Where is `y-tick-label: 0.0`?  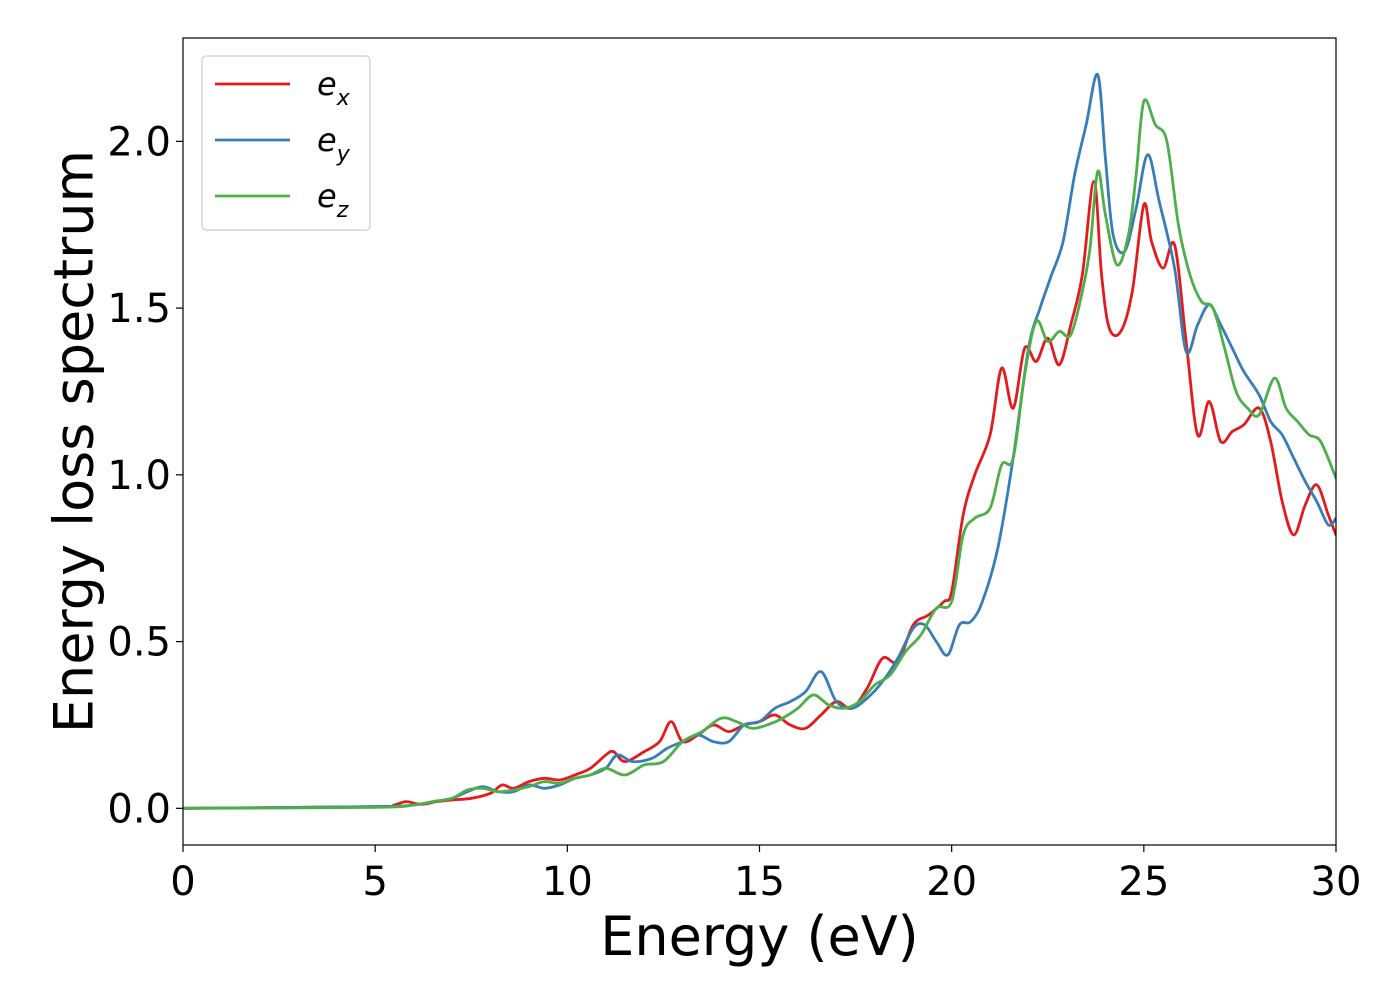 y-tick-label: 0.0 is located at coordinates (139, 809).